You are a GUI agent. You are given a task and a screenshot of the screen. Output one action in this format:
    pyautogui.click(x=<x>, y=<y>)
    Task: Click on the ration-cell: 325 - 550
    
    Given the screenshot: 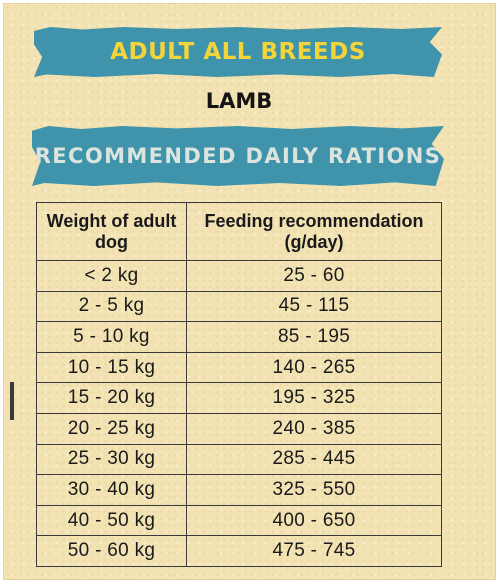 What is the action you would take?
    pyautogui.click(x=314, y=490)
    